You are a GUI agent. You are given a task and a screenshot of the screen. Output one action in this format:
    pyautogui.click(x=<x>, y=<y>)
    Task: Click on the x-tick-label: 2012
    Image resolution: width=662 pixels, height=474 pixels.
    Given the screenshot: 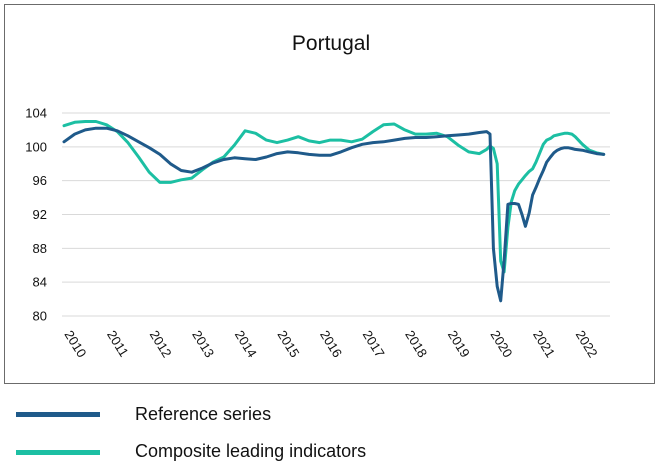 What is the action you would take?
    pyautogui.click(x=161, y=344)
    